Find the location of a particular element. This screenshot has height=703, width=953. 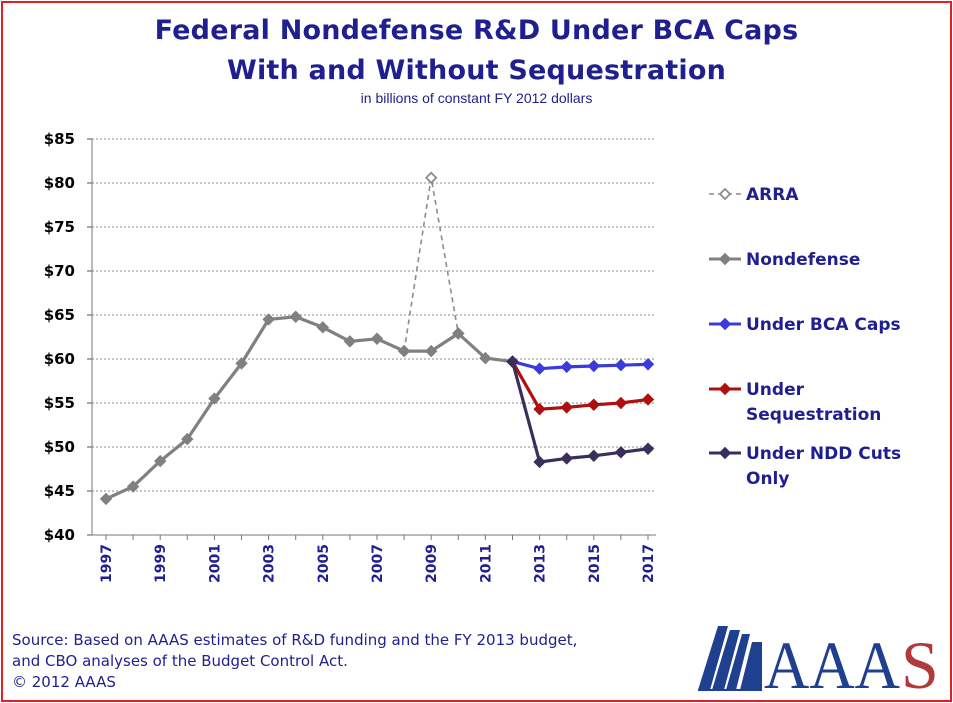

y-tick-label: $80 is located at coordinates (59, 183).